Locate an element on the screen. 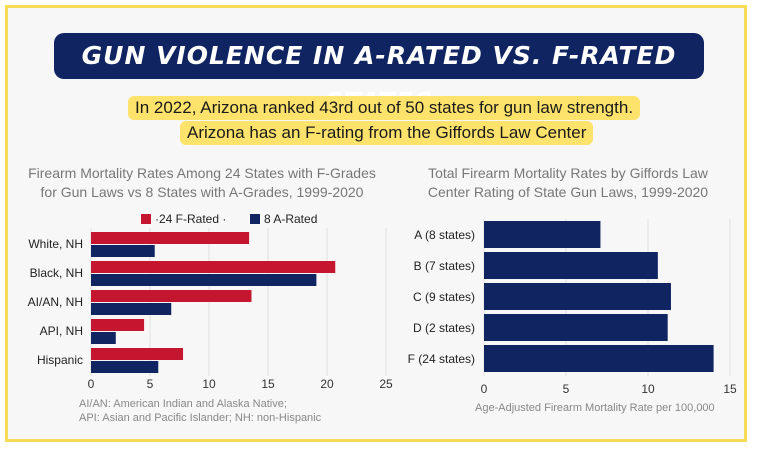 The width and height of the screenshot is (758, 449). left-category-label: API, NH is located at coordinates (61, 331).